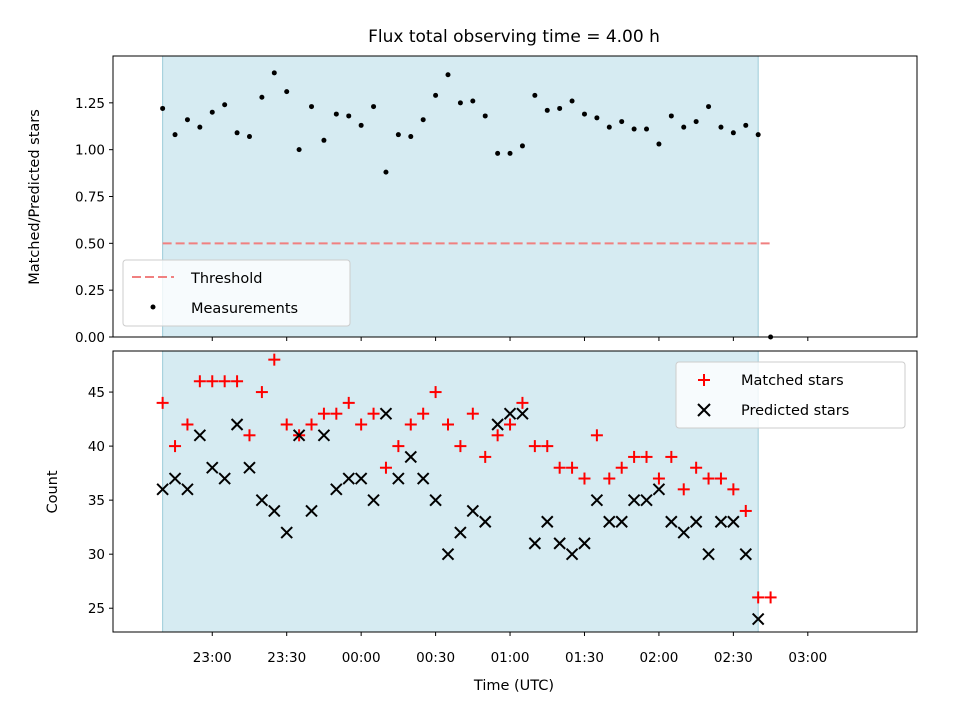 This screenshot has height=720, width=960. Describe the element at coordinates (90, 151) in the screenshot. I see `y-tick-label: 1.00` at that location.